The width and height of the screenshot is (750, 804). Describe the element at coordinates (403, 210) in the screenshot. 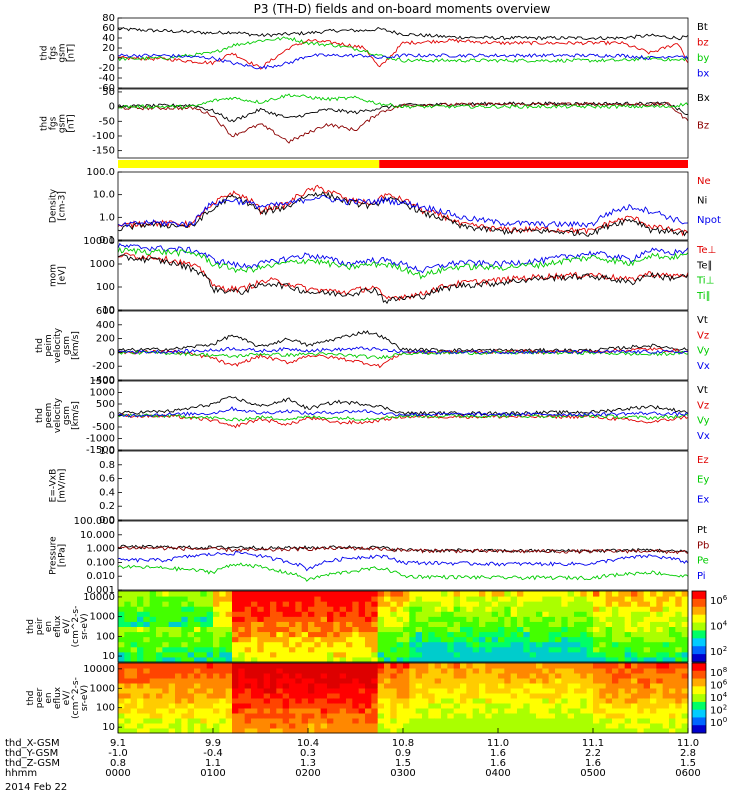

I see `series-line-ne` at that location.